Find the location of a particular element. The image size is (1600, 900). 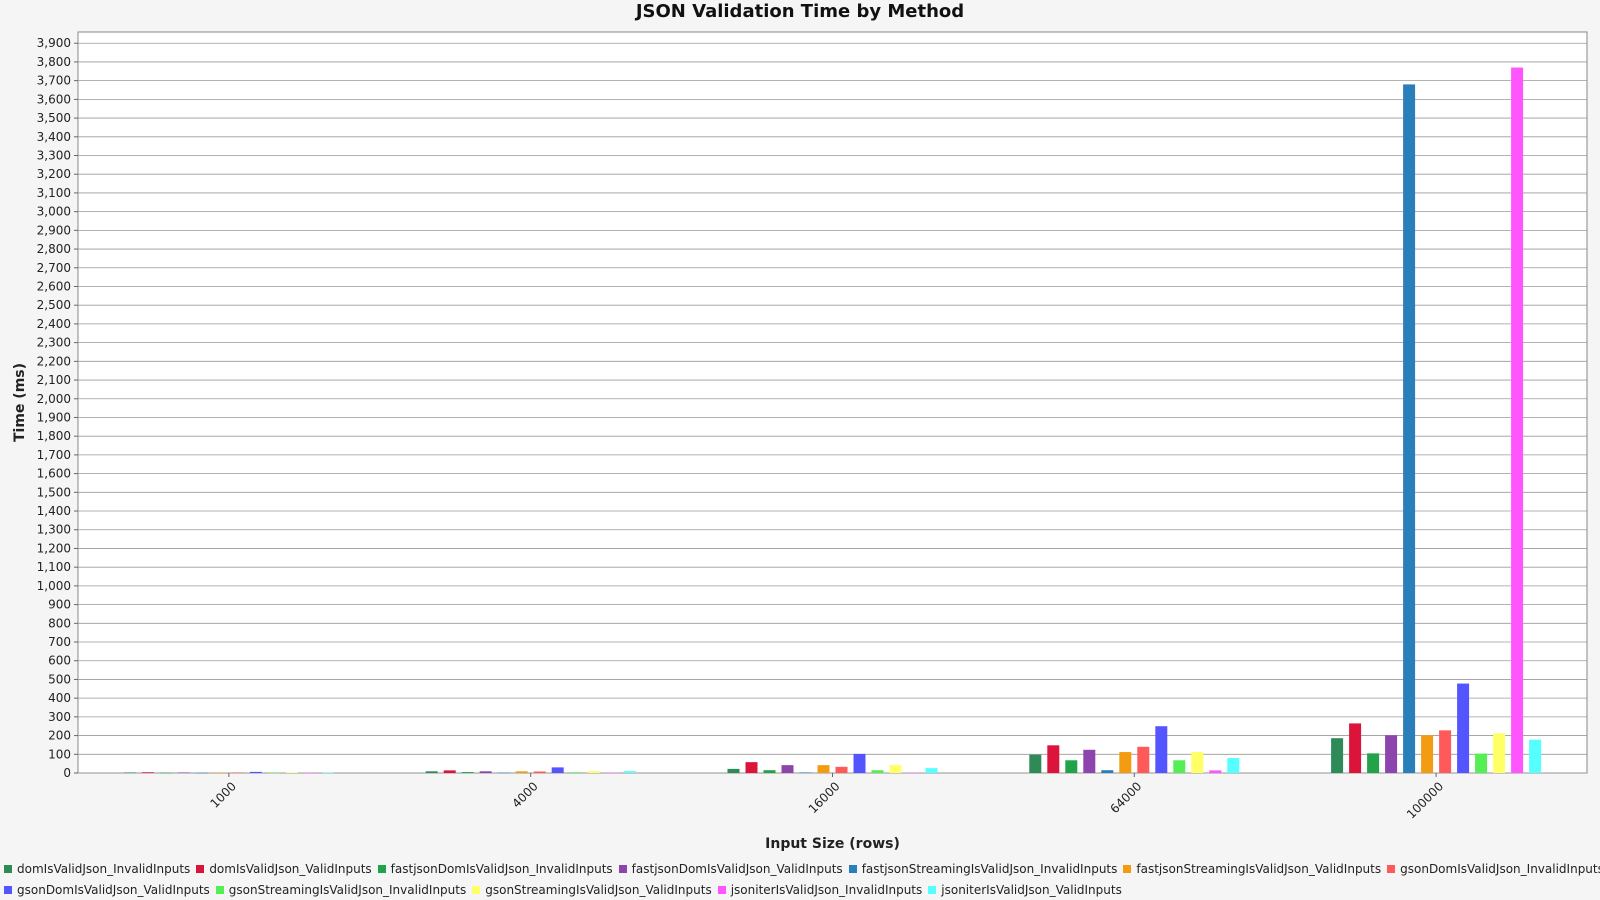

y-tick-label: 800 is located at coordinates (59, 623).